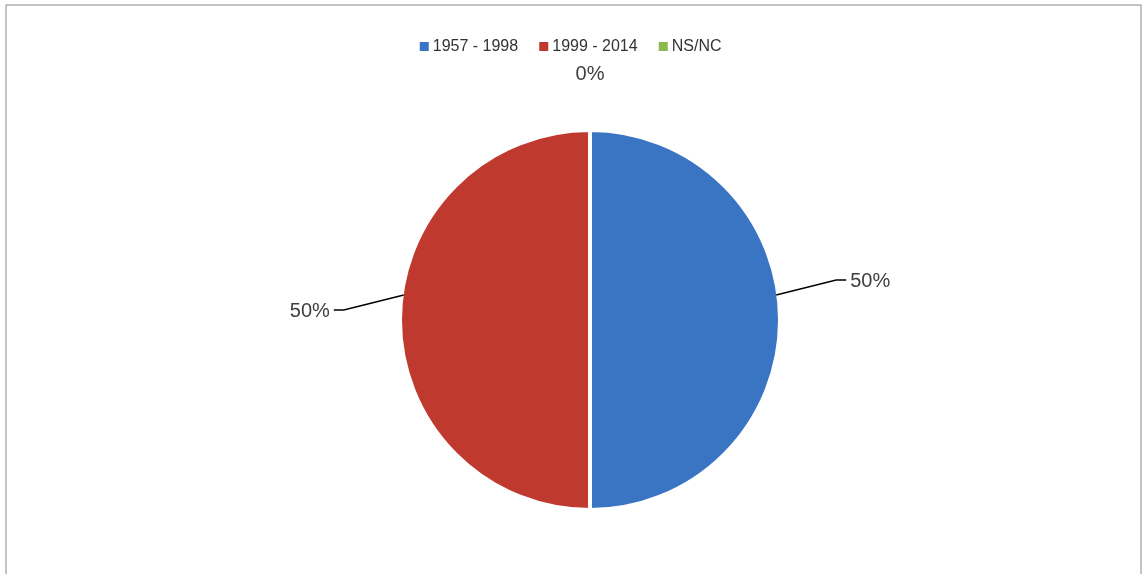 The image size is (1147, 574). I want to click on text: 0%, so click(590, 73).